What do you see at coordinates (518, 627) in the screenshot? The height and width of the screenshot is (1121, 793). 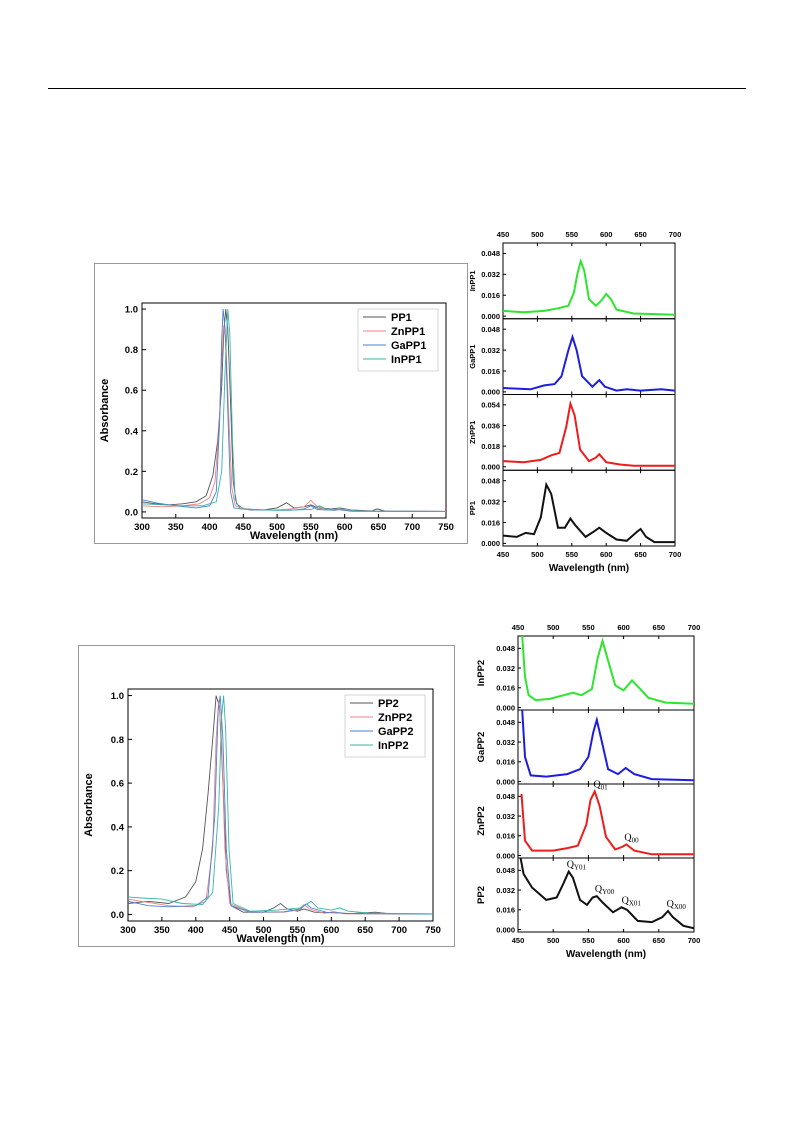 I see `top-x-tick-label: 450` at bounding box center [518, 627].